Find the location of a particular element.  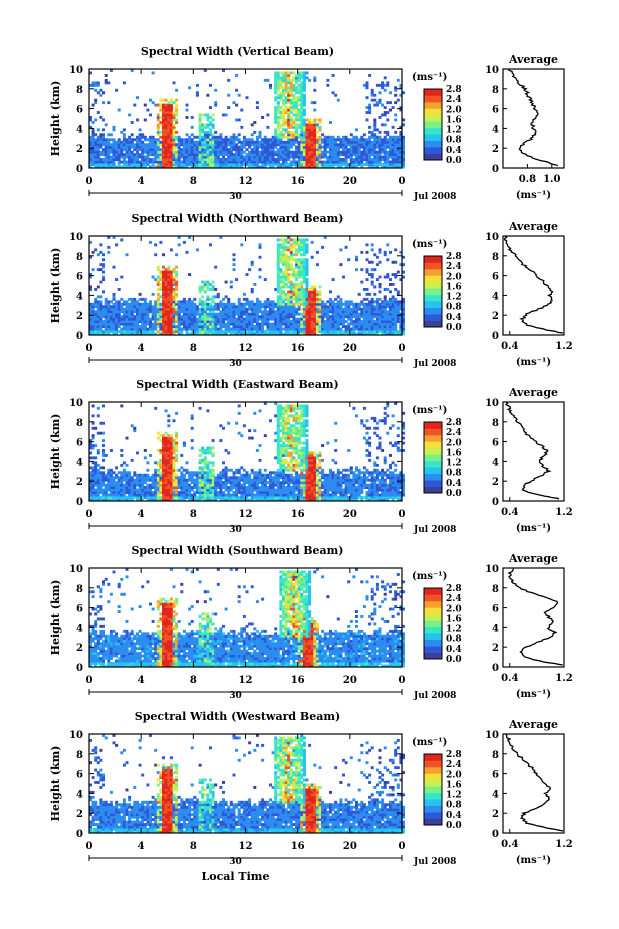

colorbar-tick-label: 2.4 is located at coordinates (454, 267).